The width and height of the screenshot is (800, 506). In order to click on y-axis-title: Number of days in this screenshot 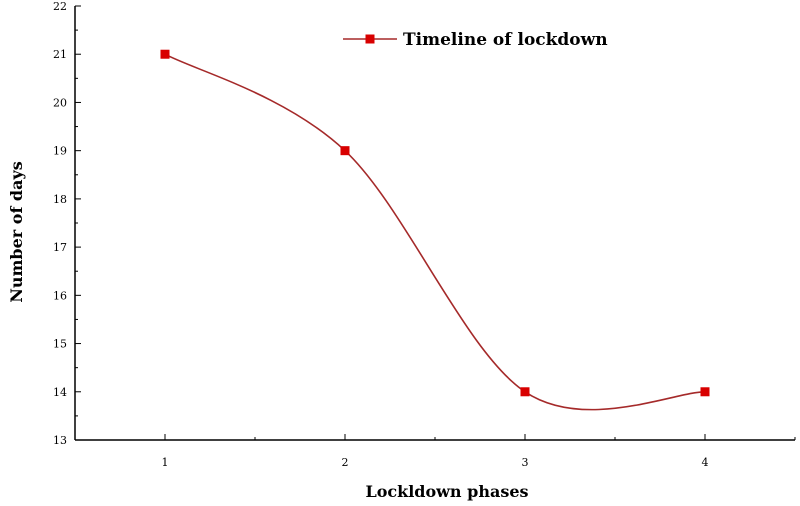, I will do `click(16, 232)`.